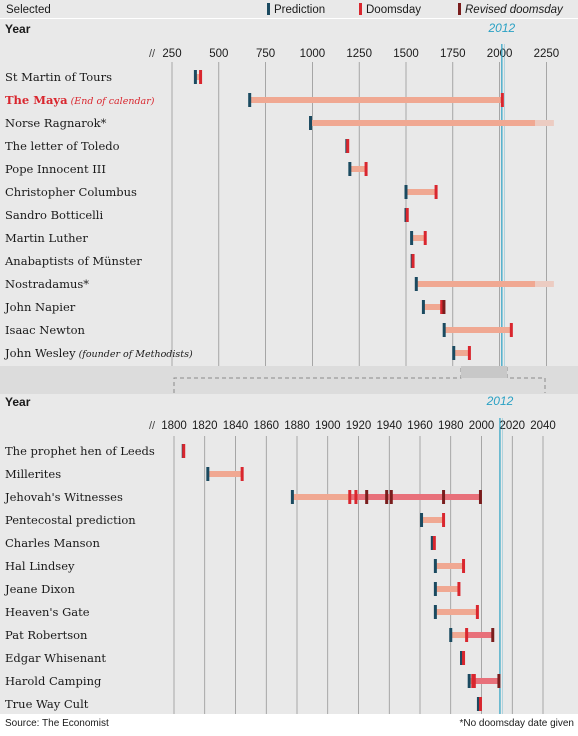 Image resolution: width=578 pixels, height=736 pixels. Describe the element at coordinates (484, 372) in the screenshot. I see `zoom-window` at that location.